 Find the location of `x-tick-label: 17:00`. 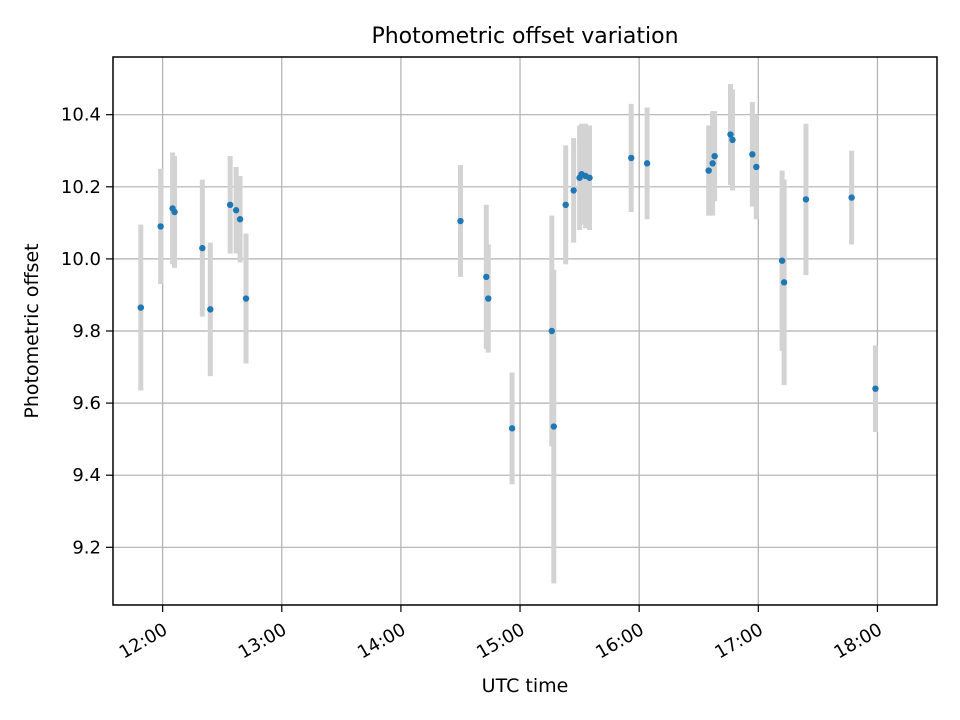

x-tick-label: 17:00 is located at coordinates (738, 641).